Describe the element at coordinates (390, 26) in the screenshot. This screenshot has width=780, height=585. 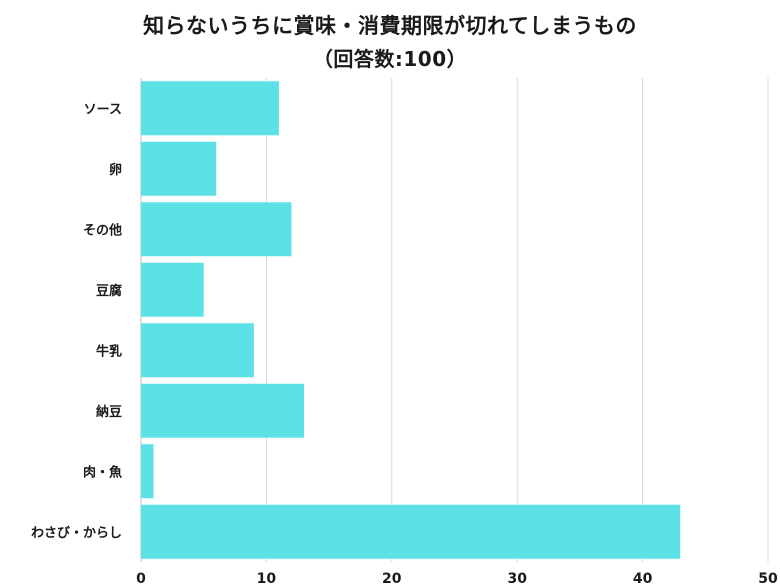
I see `chart-title: 知らないうちに賞味・消費期限が切れてしまうもの` at that location.